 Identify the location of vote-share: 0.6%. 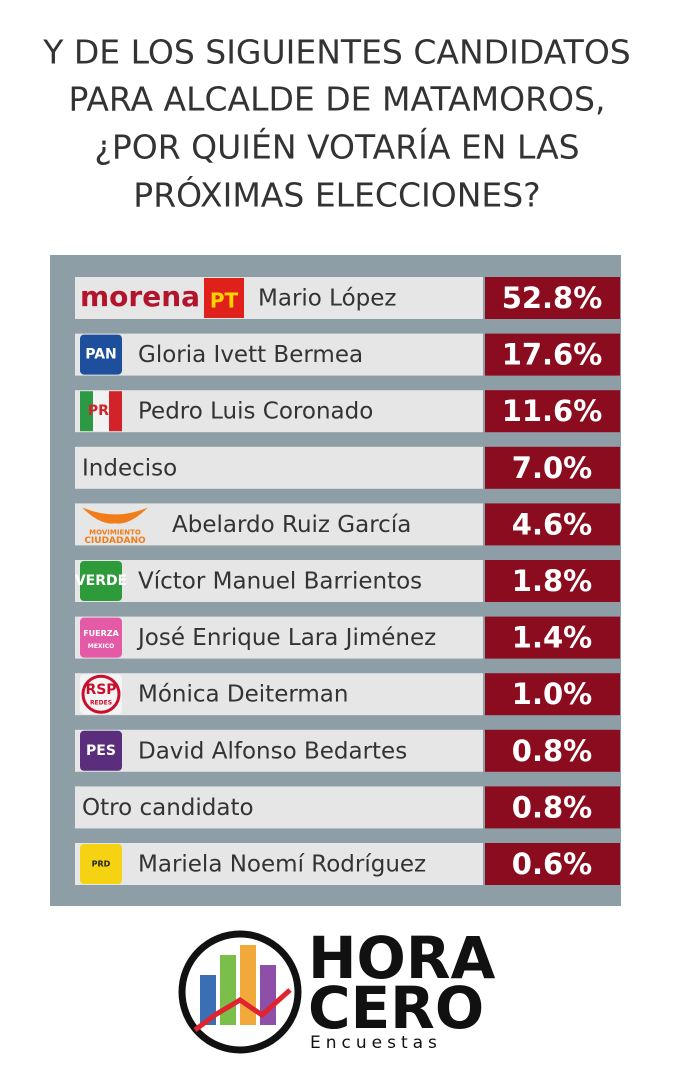
(552, 864).